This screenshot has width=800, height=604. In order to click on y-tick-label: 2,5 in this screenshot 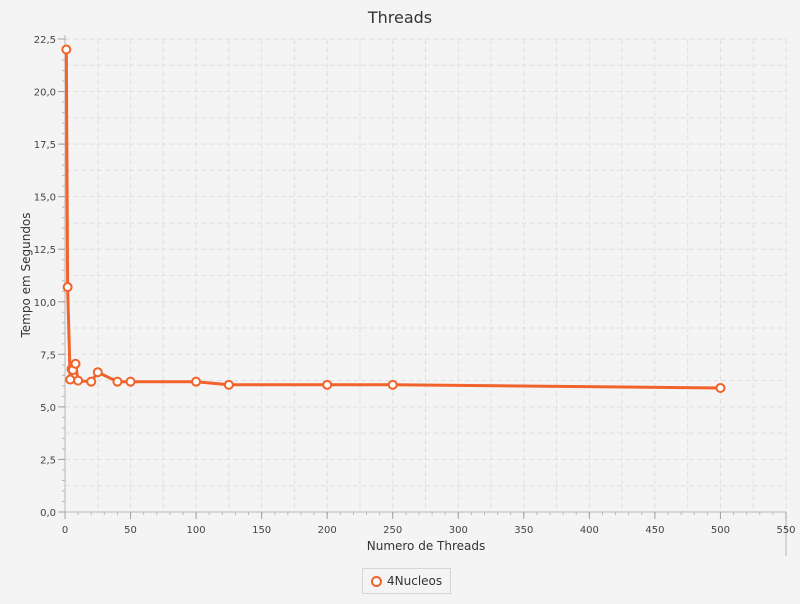, I will do `click(48, 460)`.